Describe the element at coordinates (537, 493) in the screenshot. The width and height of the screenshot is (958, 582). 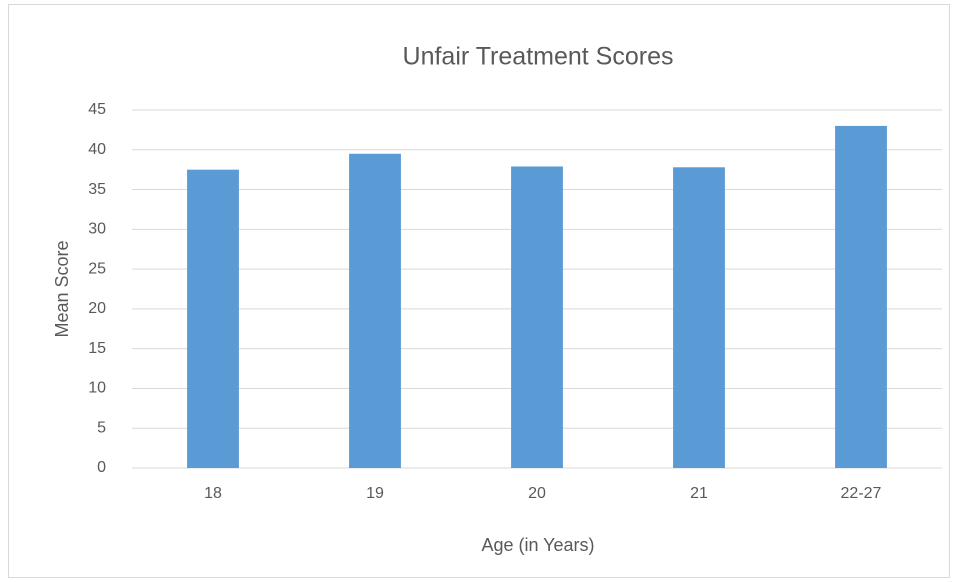
I see `x-tick-label: 20` at that location.